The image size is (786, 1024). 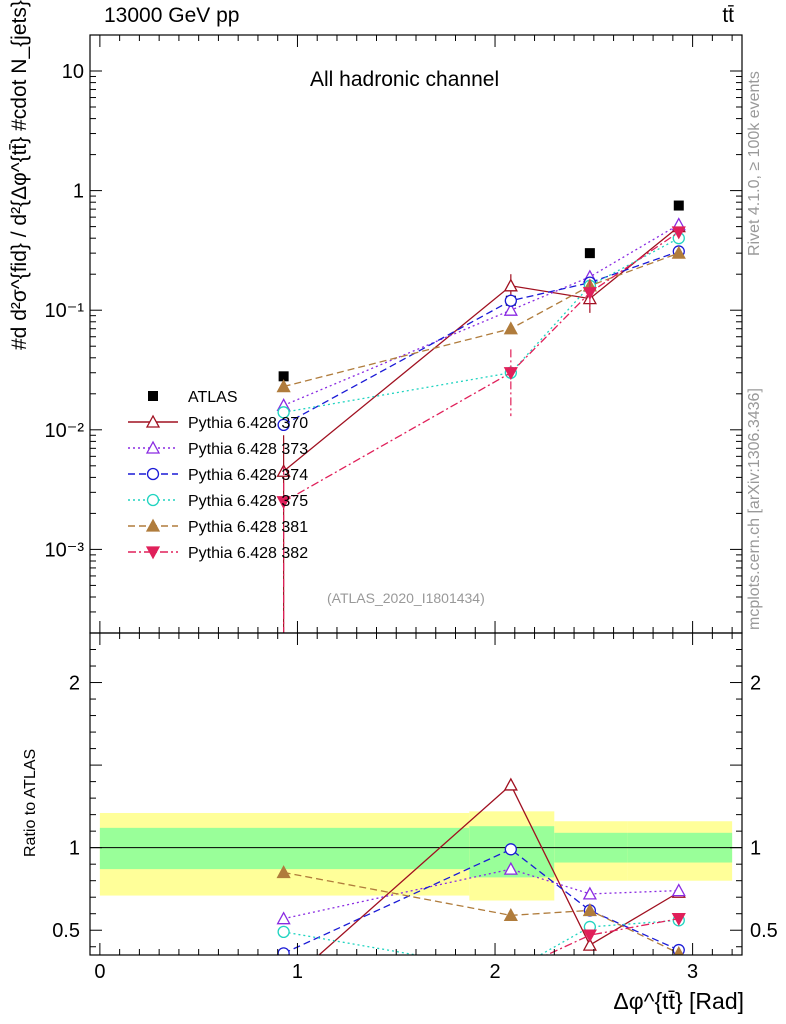 What do you see at coordinates (248, 501) in the screenshot?
I see `legend-label-Pythia 6.428 375: Pythia 6.428 375` at bounding box center [248, 501].